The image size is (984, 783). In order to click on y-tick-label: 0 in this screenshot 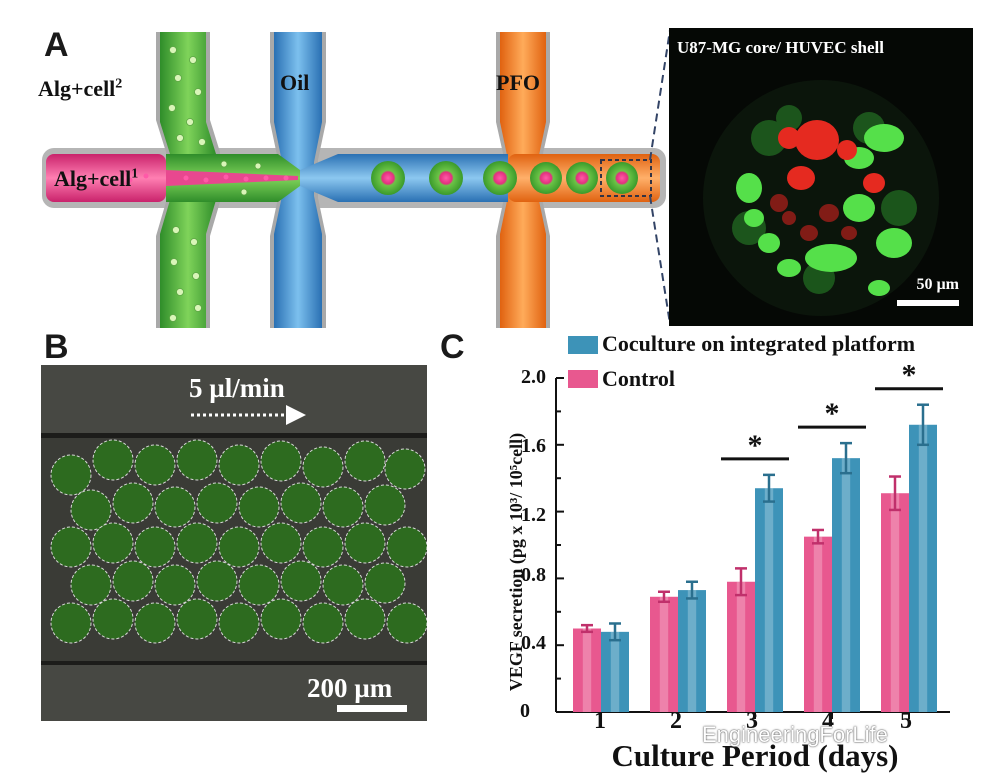, I will do `click(525, 711)`.